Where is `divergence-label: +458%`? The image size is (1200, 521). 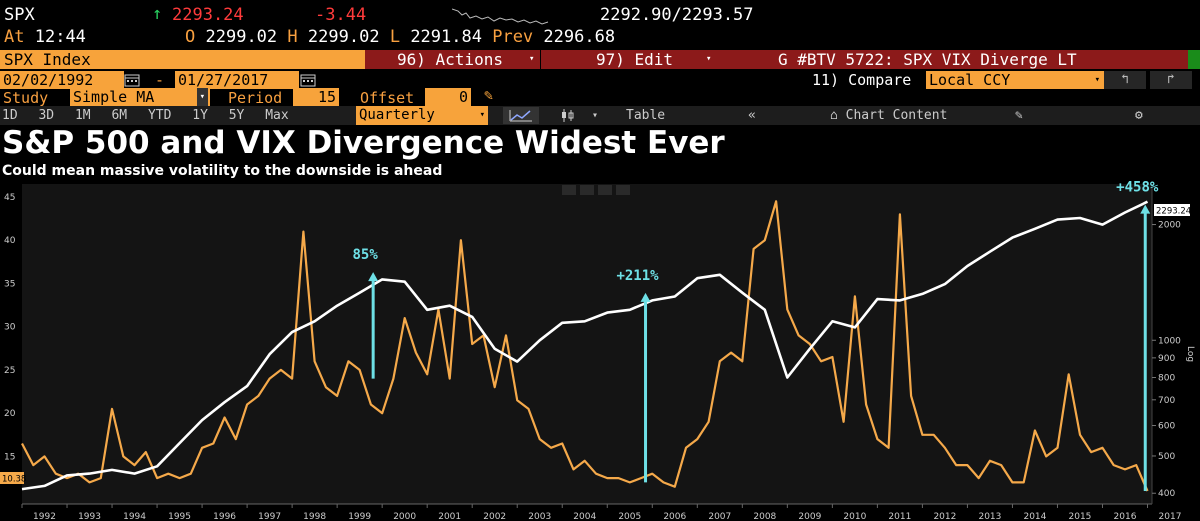 divergence-label: +458% is located at coordinates (1137, 188).